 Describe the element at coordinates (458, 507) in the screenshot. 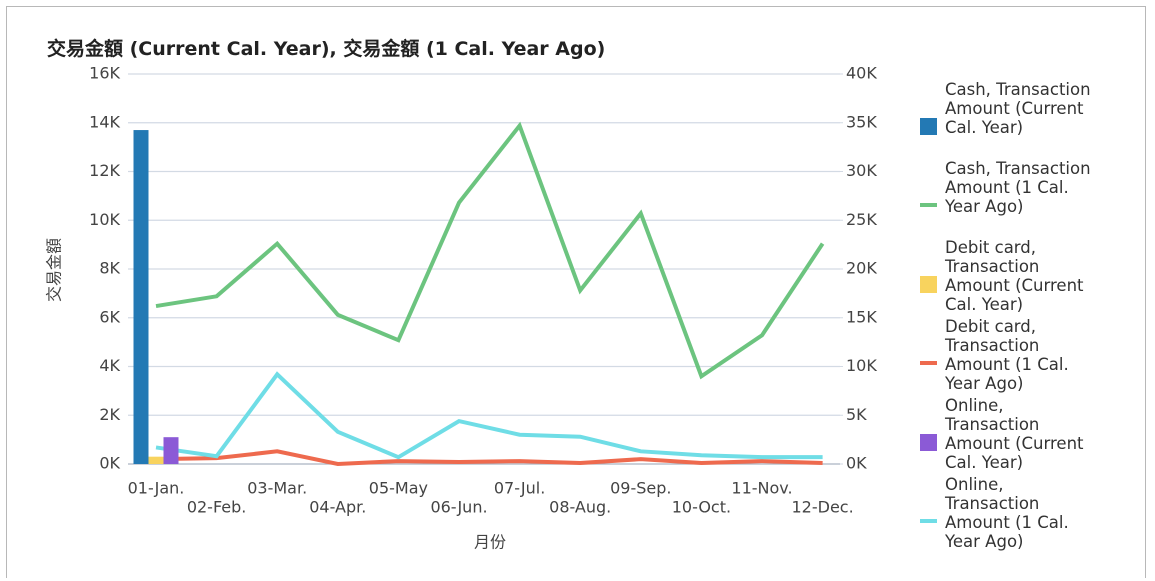

I see `x-tick-label: 06-Jun.` at that location.